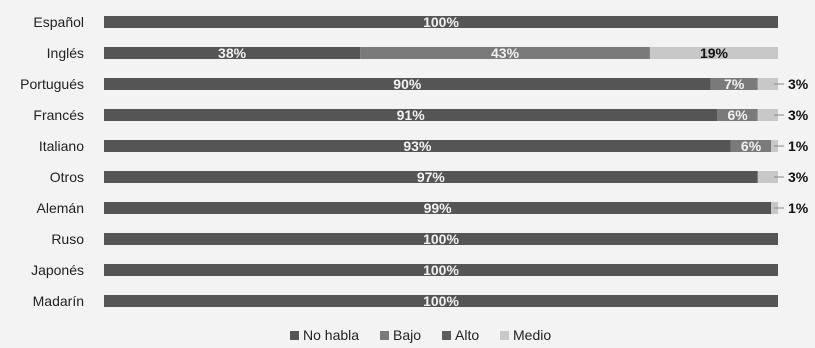 This screenshot has height=348, width=815. What do you see at coordinates (67, 239) in the screenshot?
I see `category-label: Ruso` at bounding box center [67, 239].